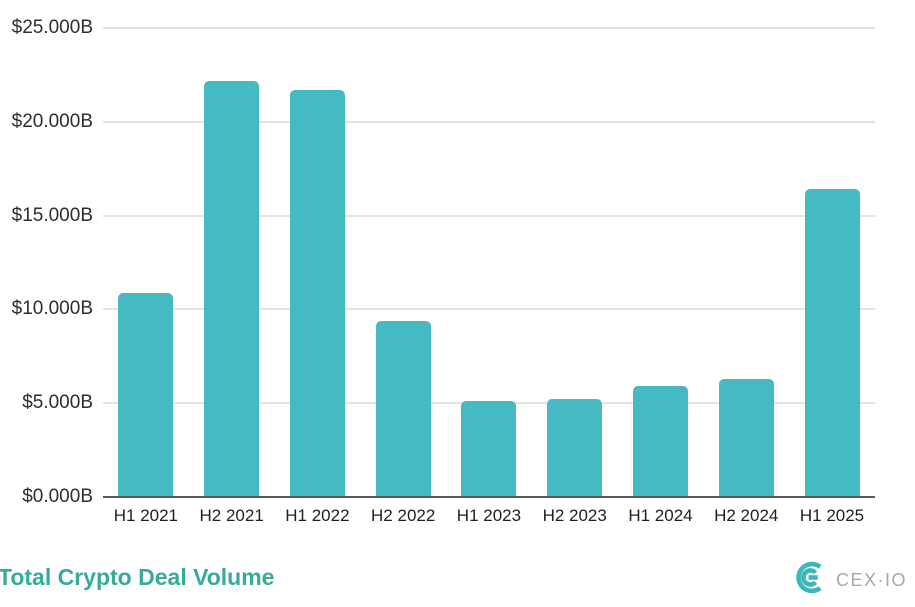 This screenshot has width=915, height=607. I want to click on x-axis-label: H2 2023, so click(574, 515).